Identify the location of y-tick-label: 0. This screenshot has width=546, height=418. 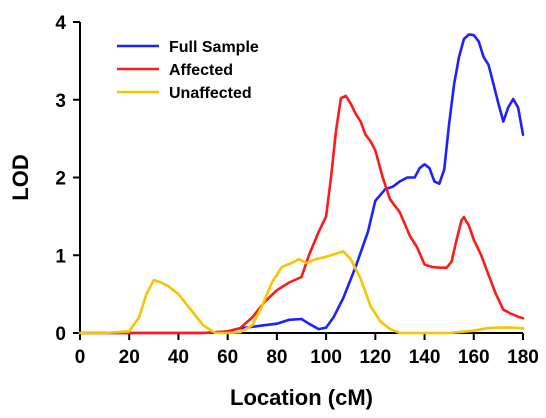
(60, 334).